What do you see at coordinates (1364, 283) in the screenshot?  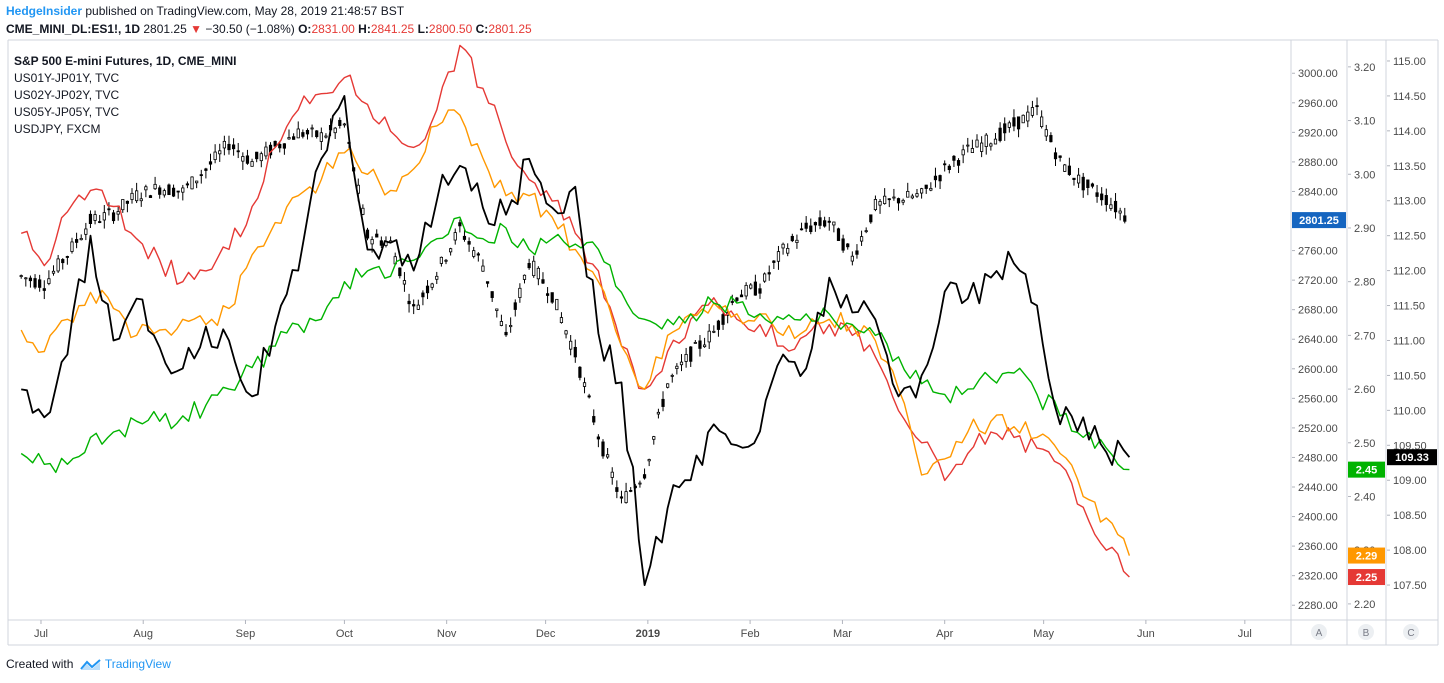 I see `axis-tick-label: 2.80` at bounding box center [1364, 283].